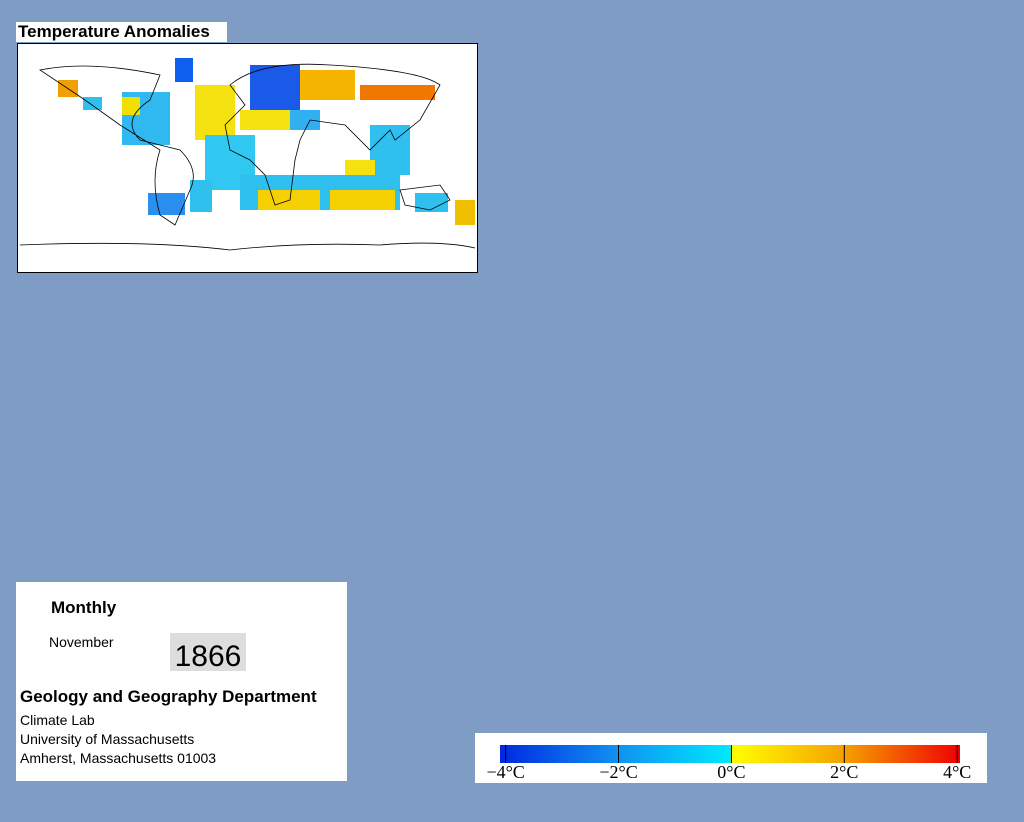 Image resolution: width=1024 pixels, height=822 pixels. What do you see at coordinates (844, 772) in the screenshot?
I see `colorbar-tick-label: 2°C` at bounding box center [844, 772].